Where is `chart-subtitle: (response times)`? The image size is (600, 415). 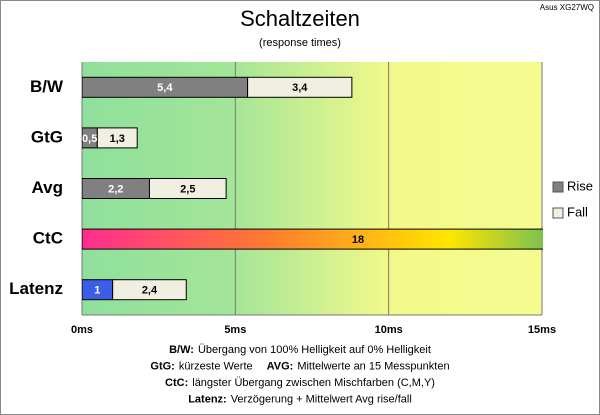 chart-subtitle: (response times) is located at coordinates (300, 43).